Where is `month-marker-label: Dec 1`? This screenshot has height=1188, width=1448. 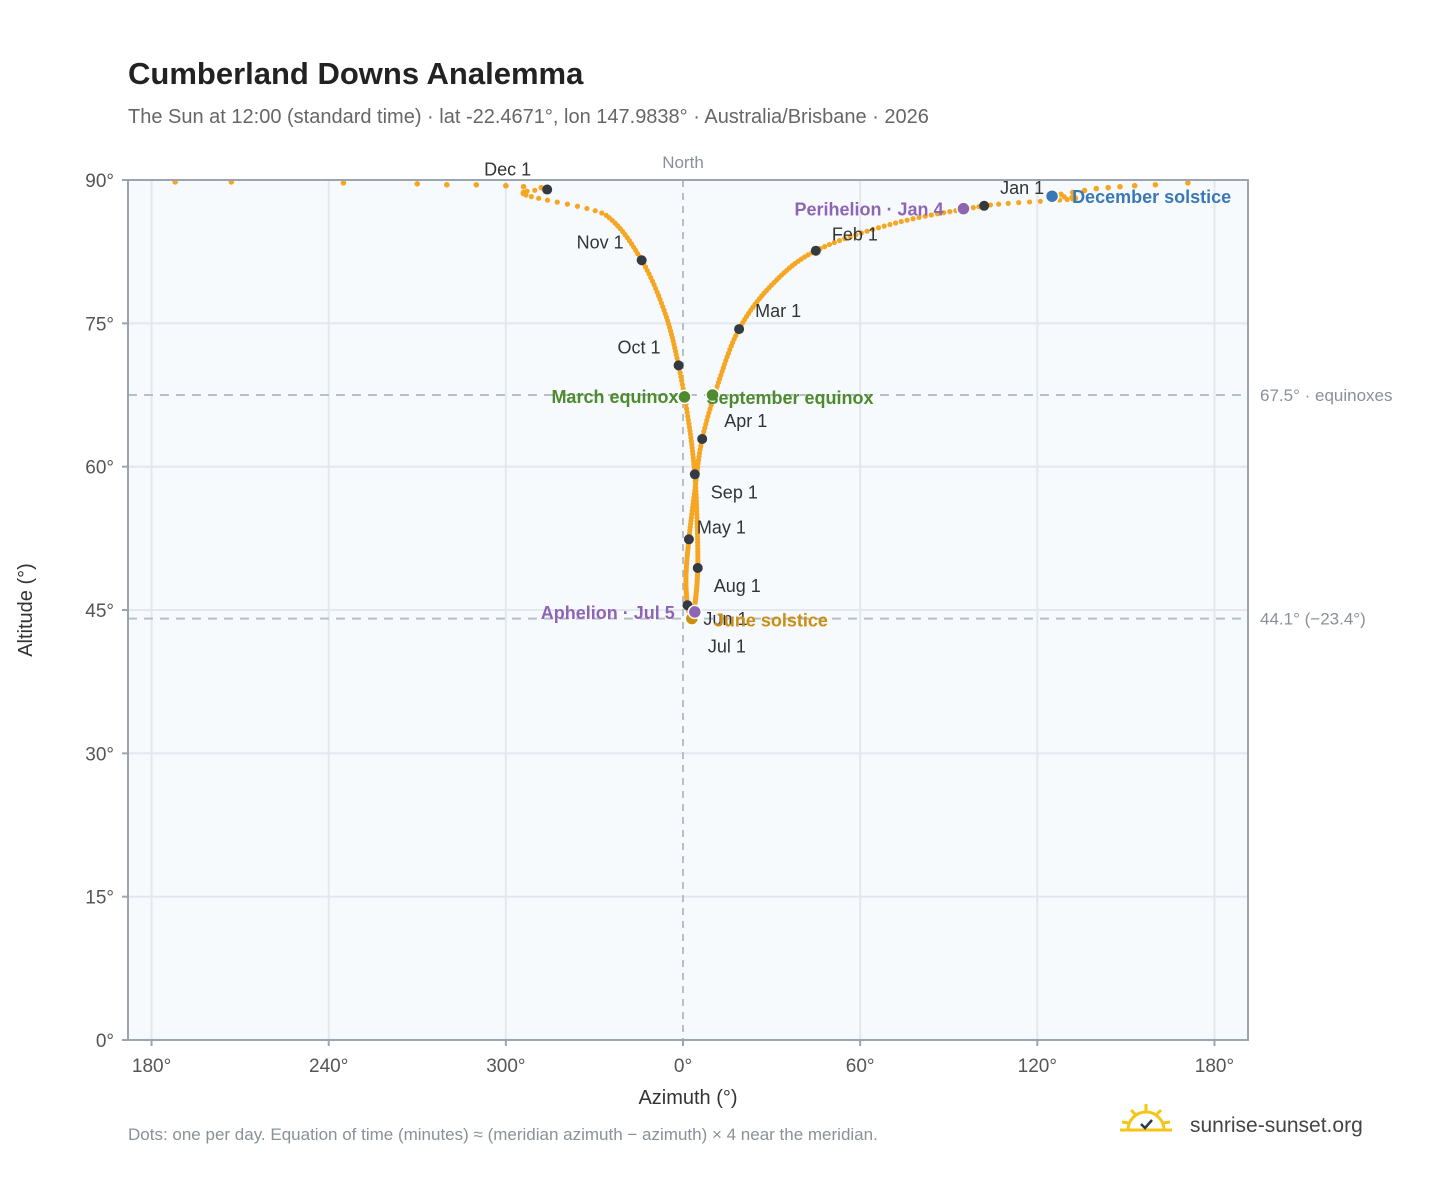 month-marker-label: Dec 1 is located at coordinates (507, 170).